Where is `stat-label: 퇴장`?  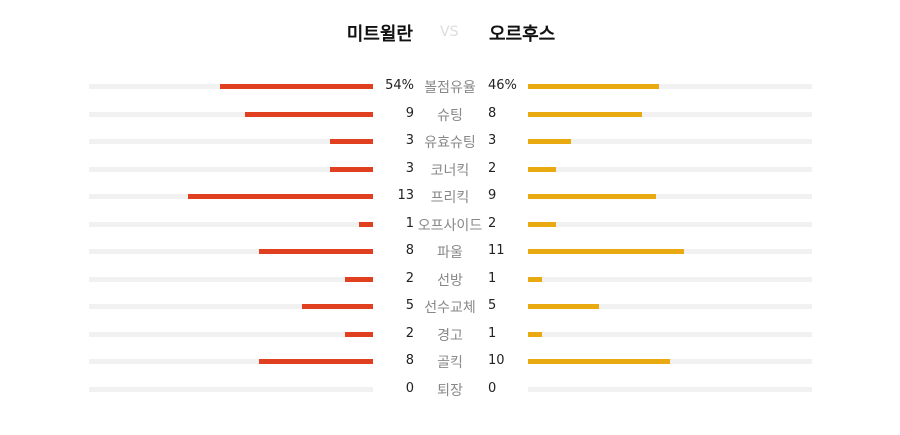 stat-label: 퇴장 is located at coordinates (450, 390).